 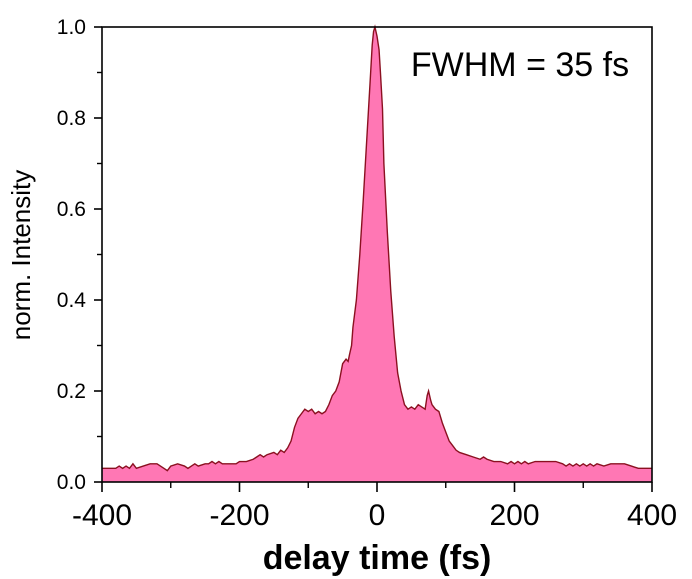 What do you see at coordinates (71, 209) in the screenshot?
I see `y-tick-label: 0.6` at bounding box center [71, 209].